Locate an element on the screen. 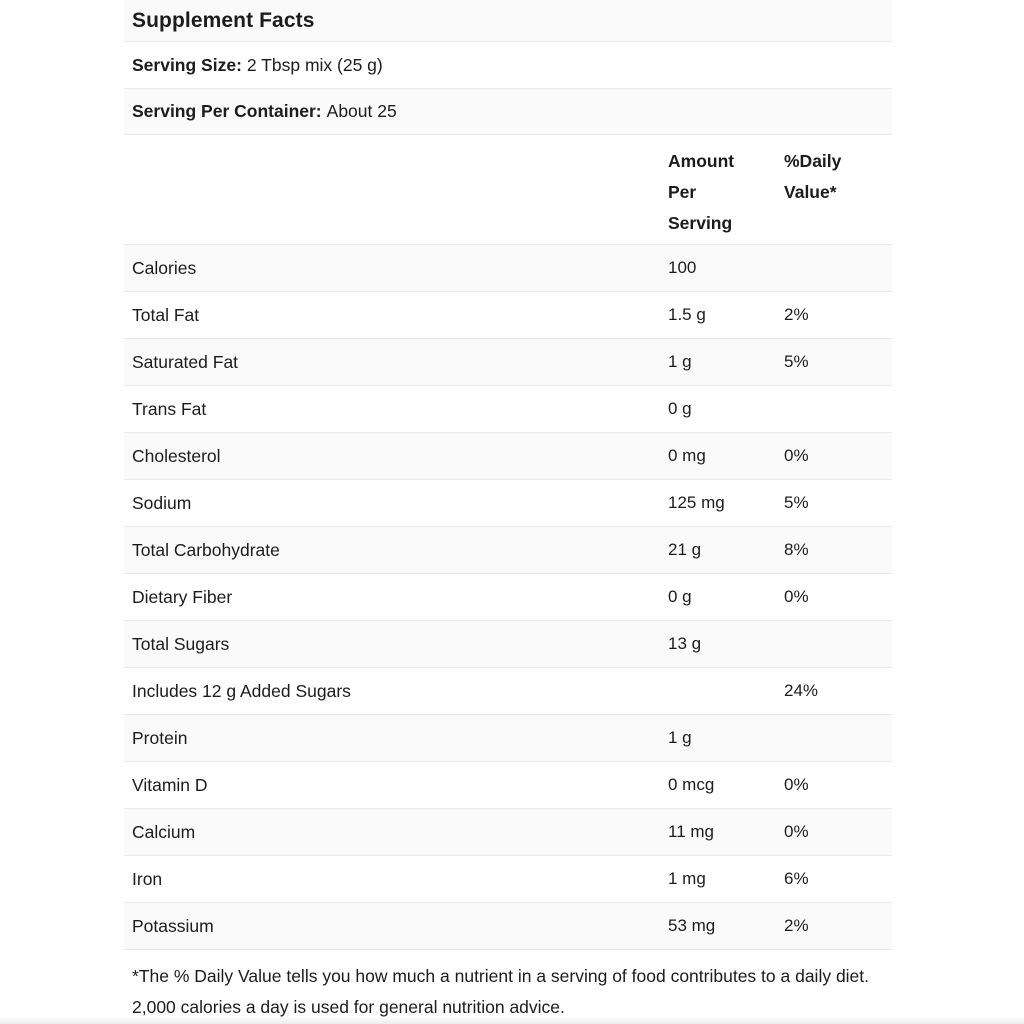 The image size is (1024, 1024). table-row: Includes 12 g Added Sugars 24% is located at coordinates (508, 691).